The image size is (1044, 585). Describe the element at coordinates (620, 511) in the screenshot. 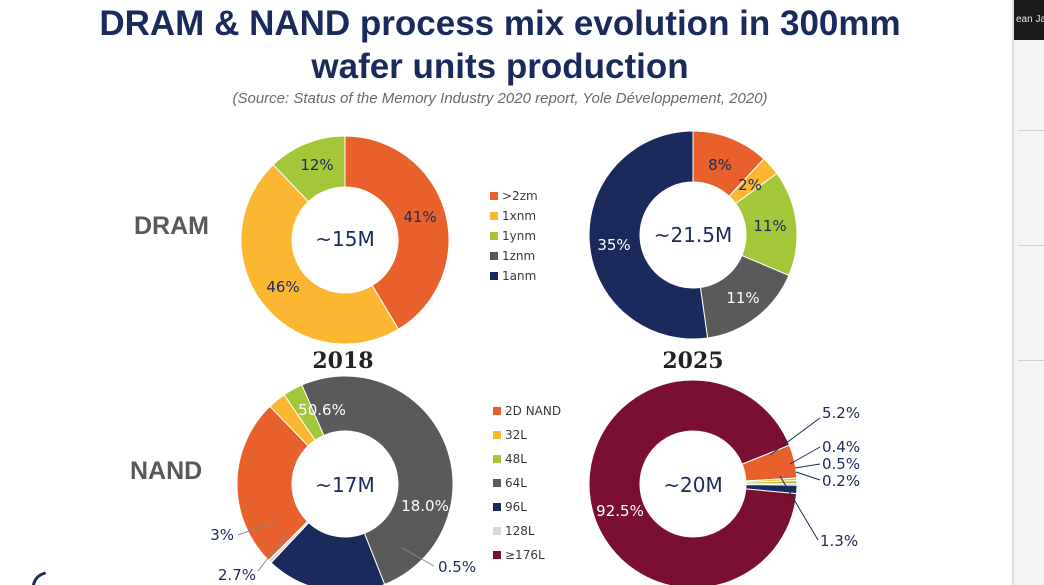

I see `pct-label-176l: 92.5%` at that location.